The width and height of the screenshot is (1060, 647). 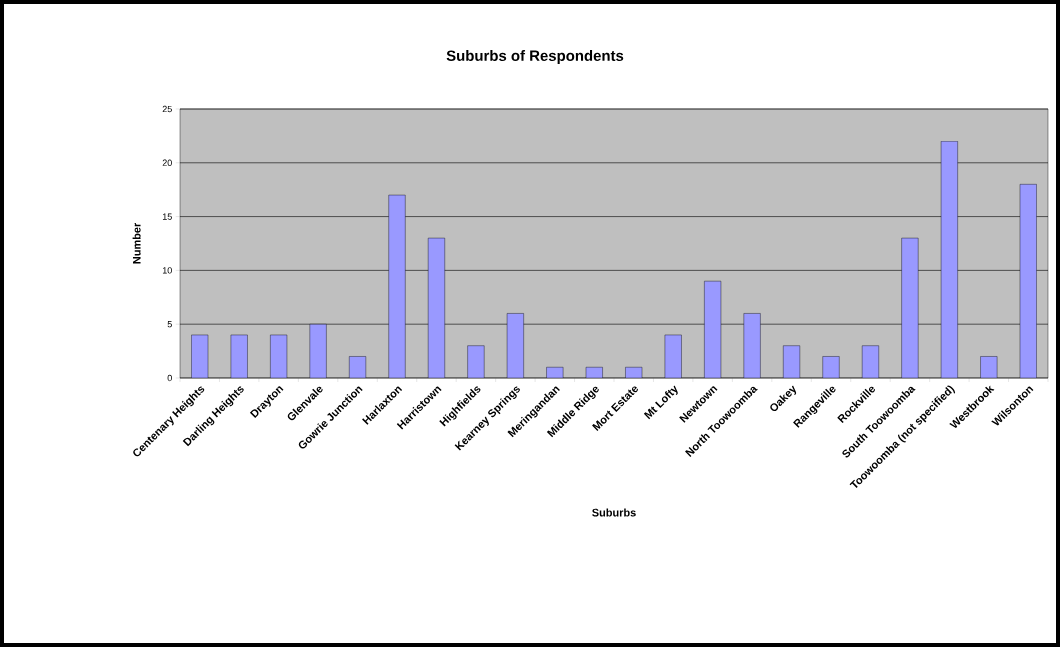 What do you see at coordinates (614, 512) in the screenshot?
I see `x-axis-title: Suburbs` at bounding box center [614, 512].